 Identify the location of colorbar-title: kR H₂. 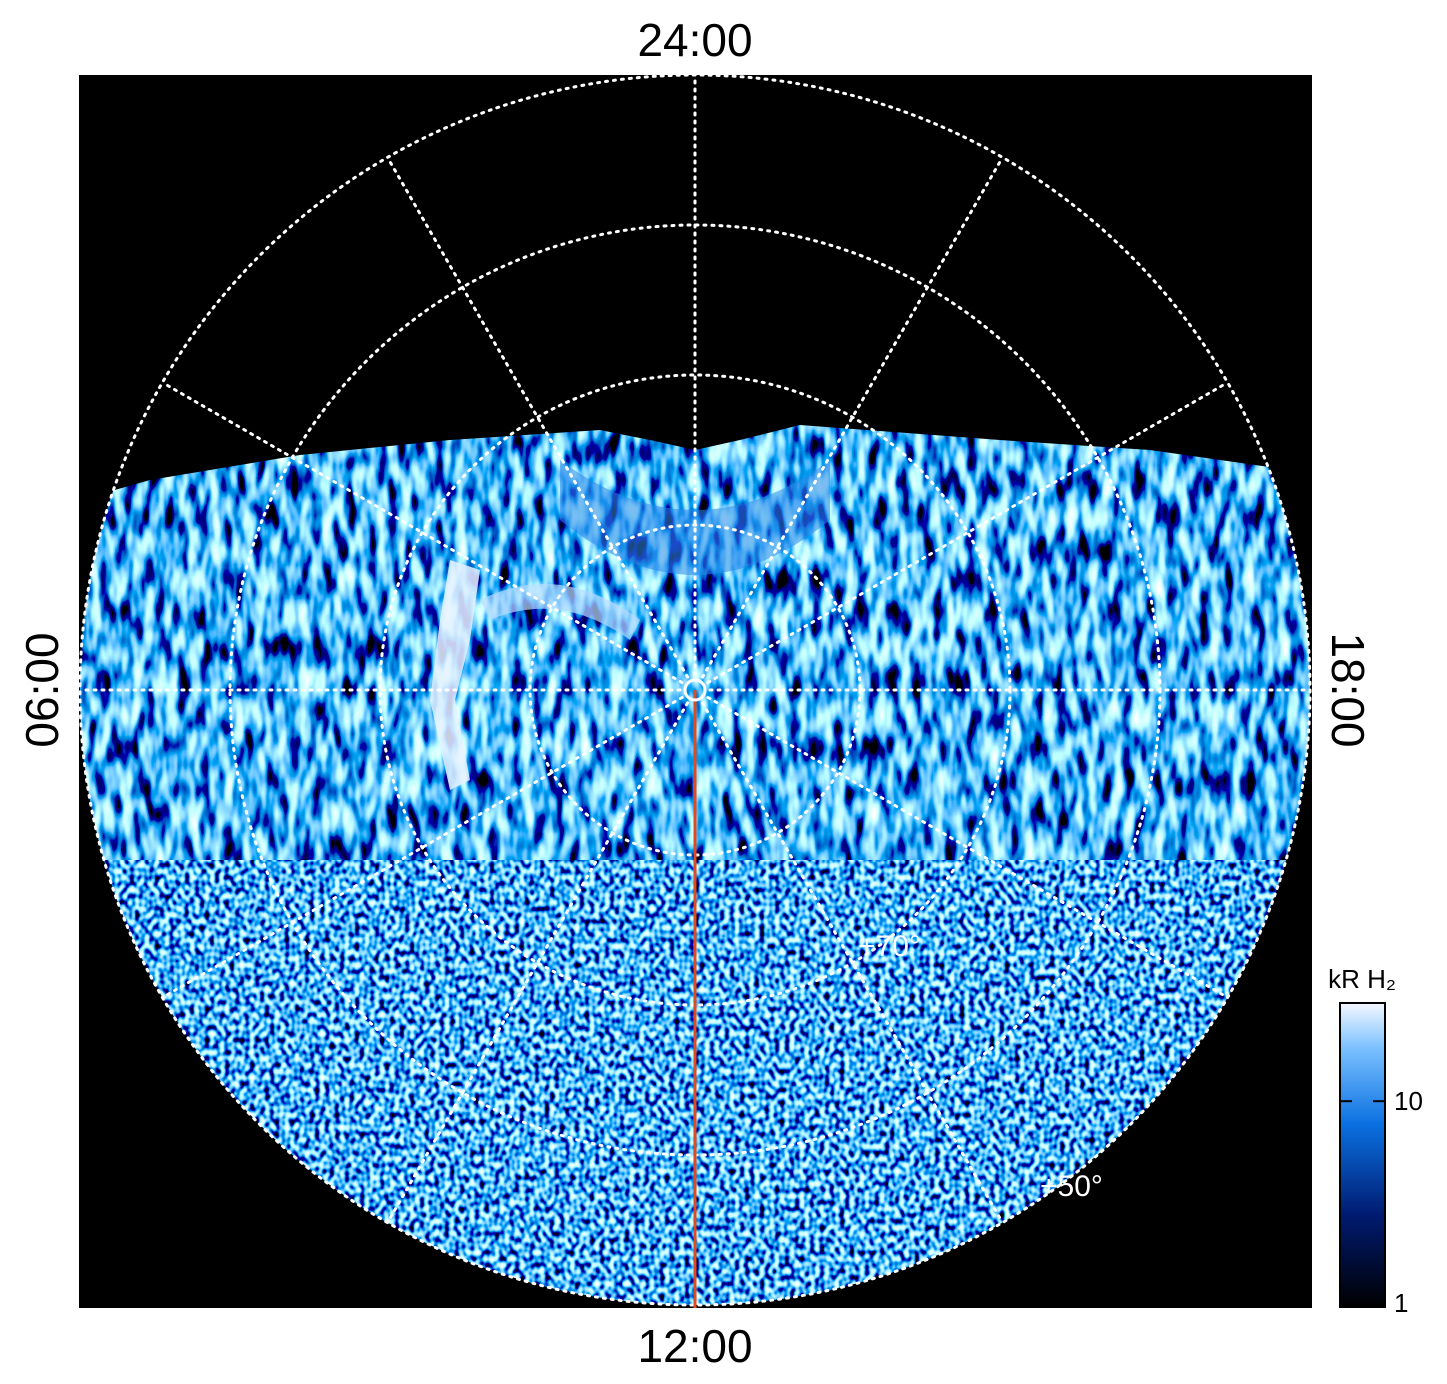
(1362, 979).